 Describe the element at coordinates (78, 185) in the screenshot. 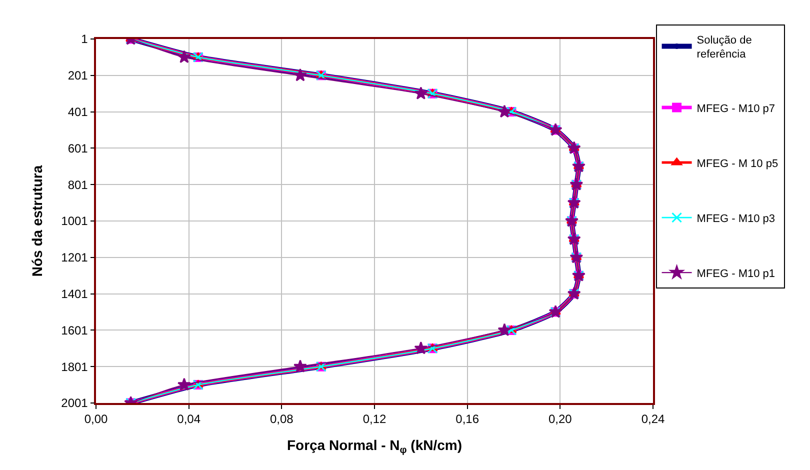

I see `y-tick-label: 801` at that location.